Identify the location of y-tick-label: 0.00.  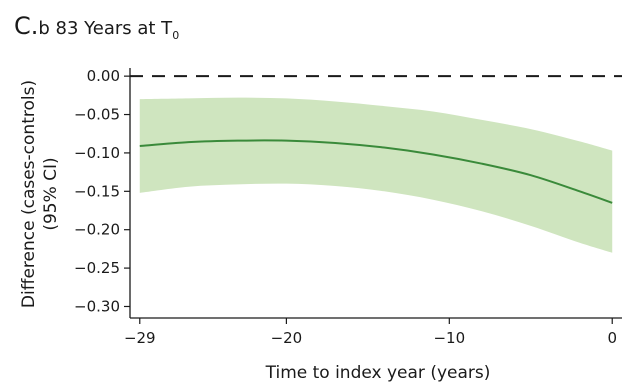
(103, 76).